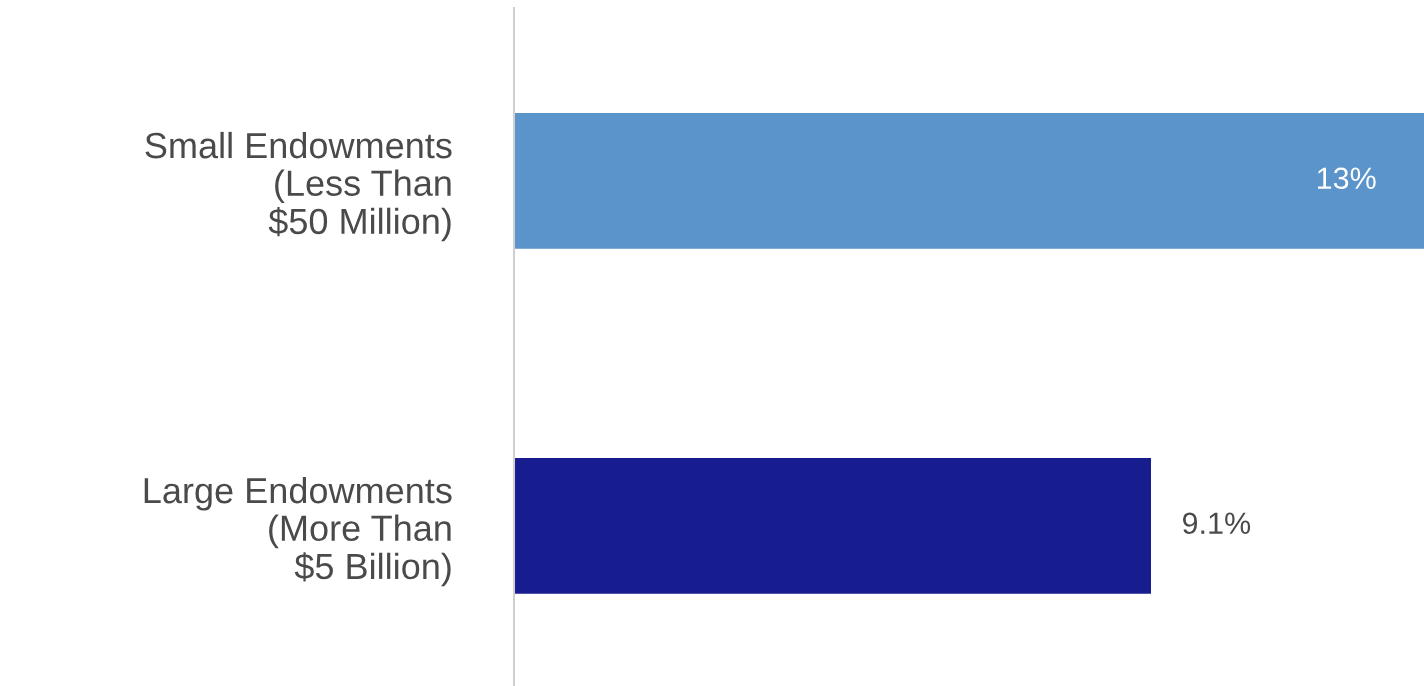 This screenshot has width=1424, height=686. I want to click on data-label: 13%, so click(1346, 178).